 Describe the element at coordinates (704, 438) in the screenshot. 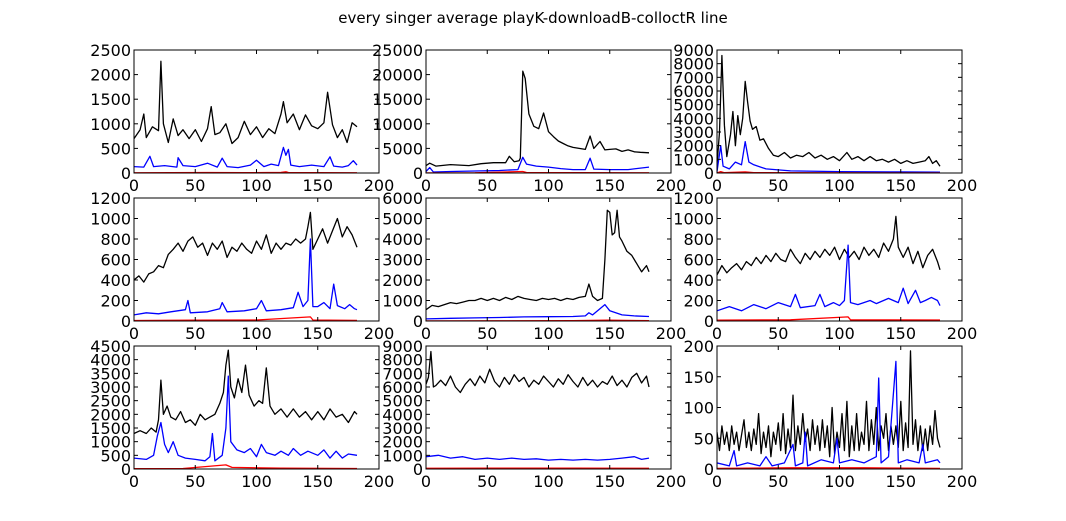

I see `y-tick-label: 50` at that location.